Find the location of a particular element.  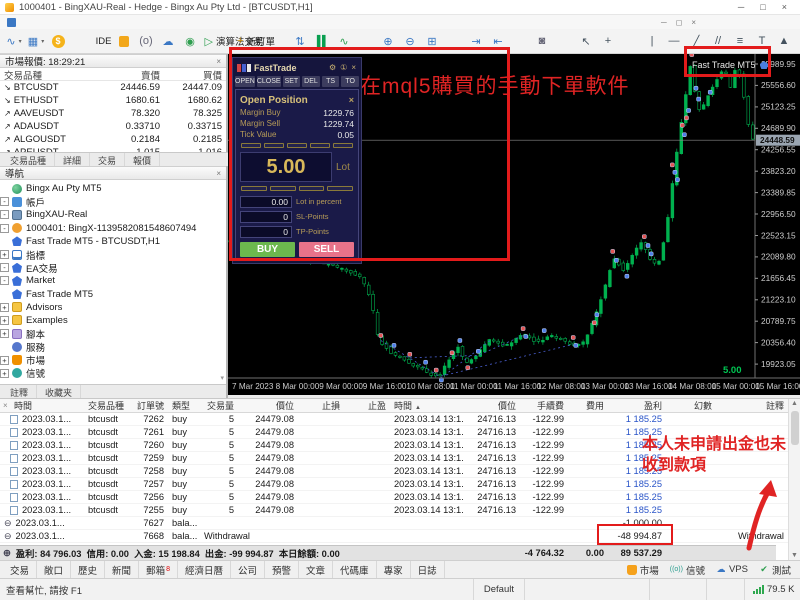

toolbar-button: ∿ is located at coordinates (344, 41).